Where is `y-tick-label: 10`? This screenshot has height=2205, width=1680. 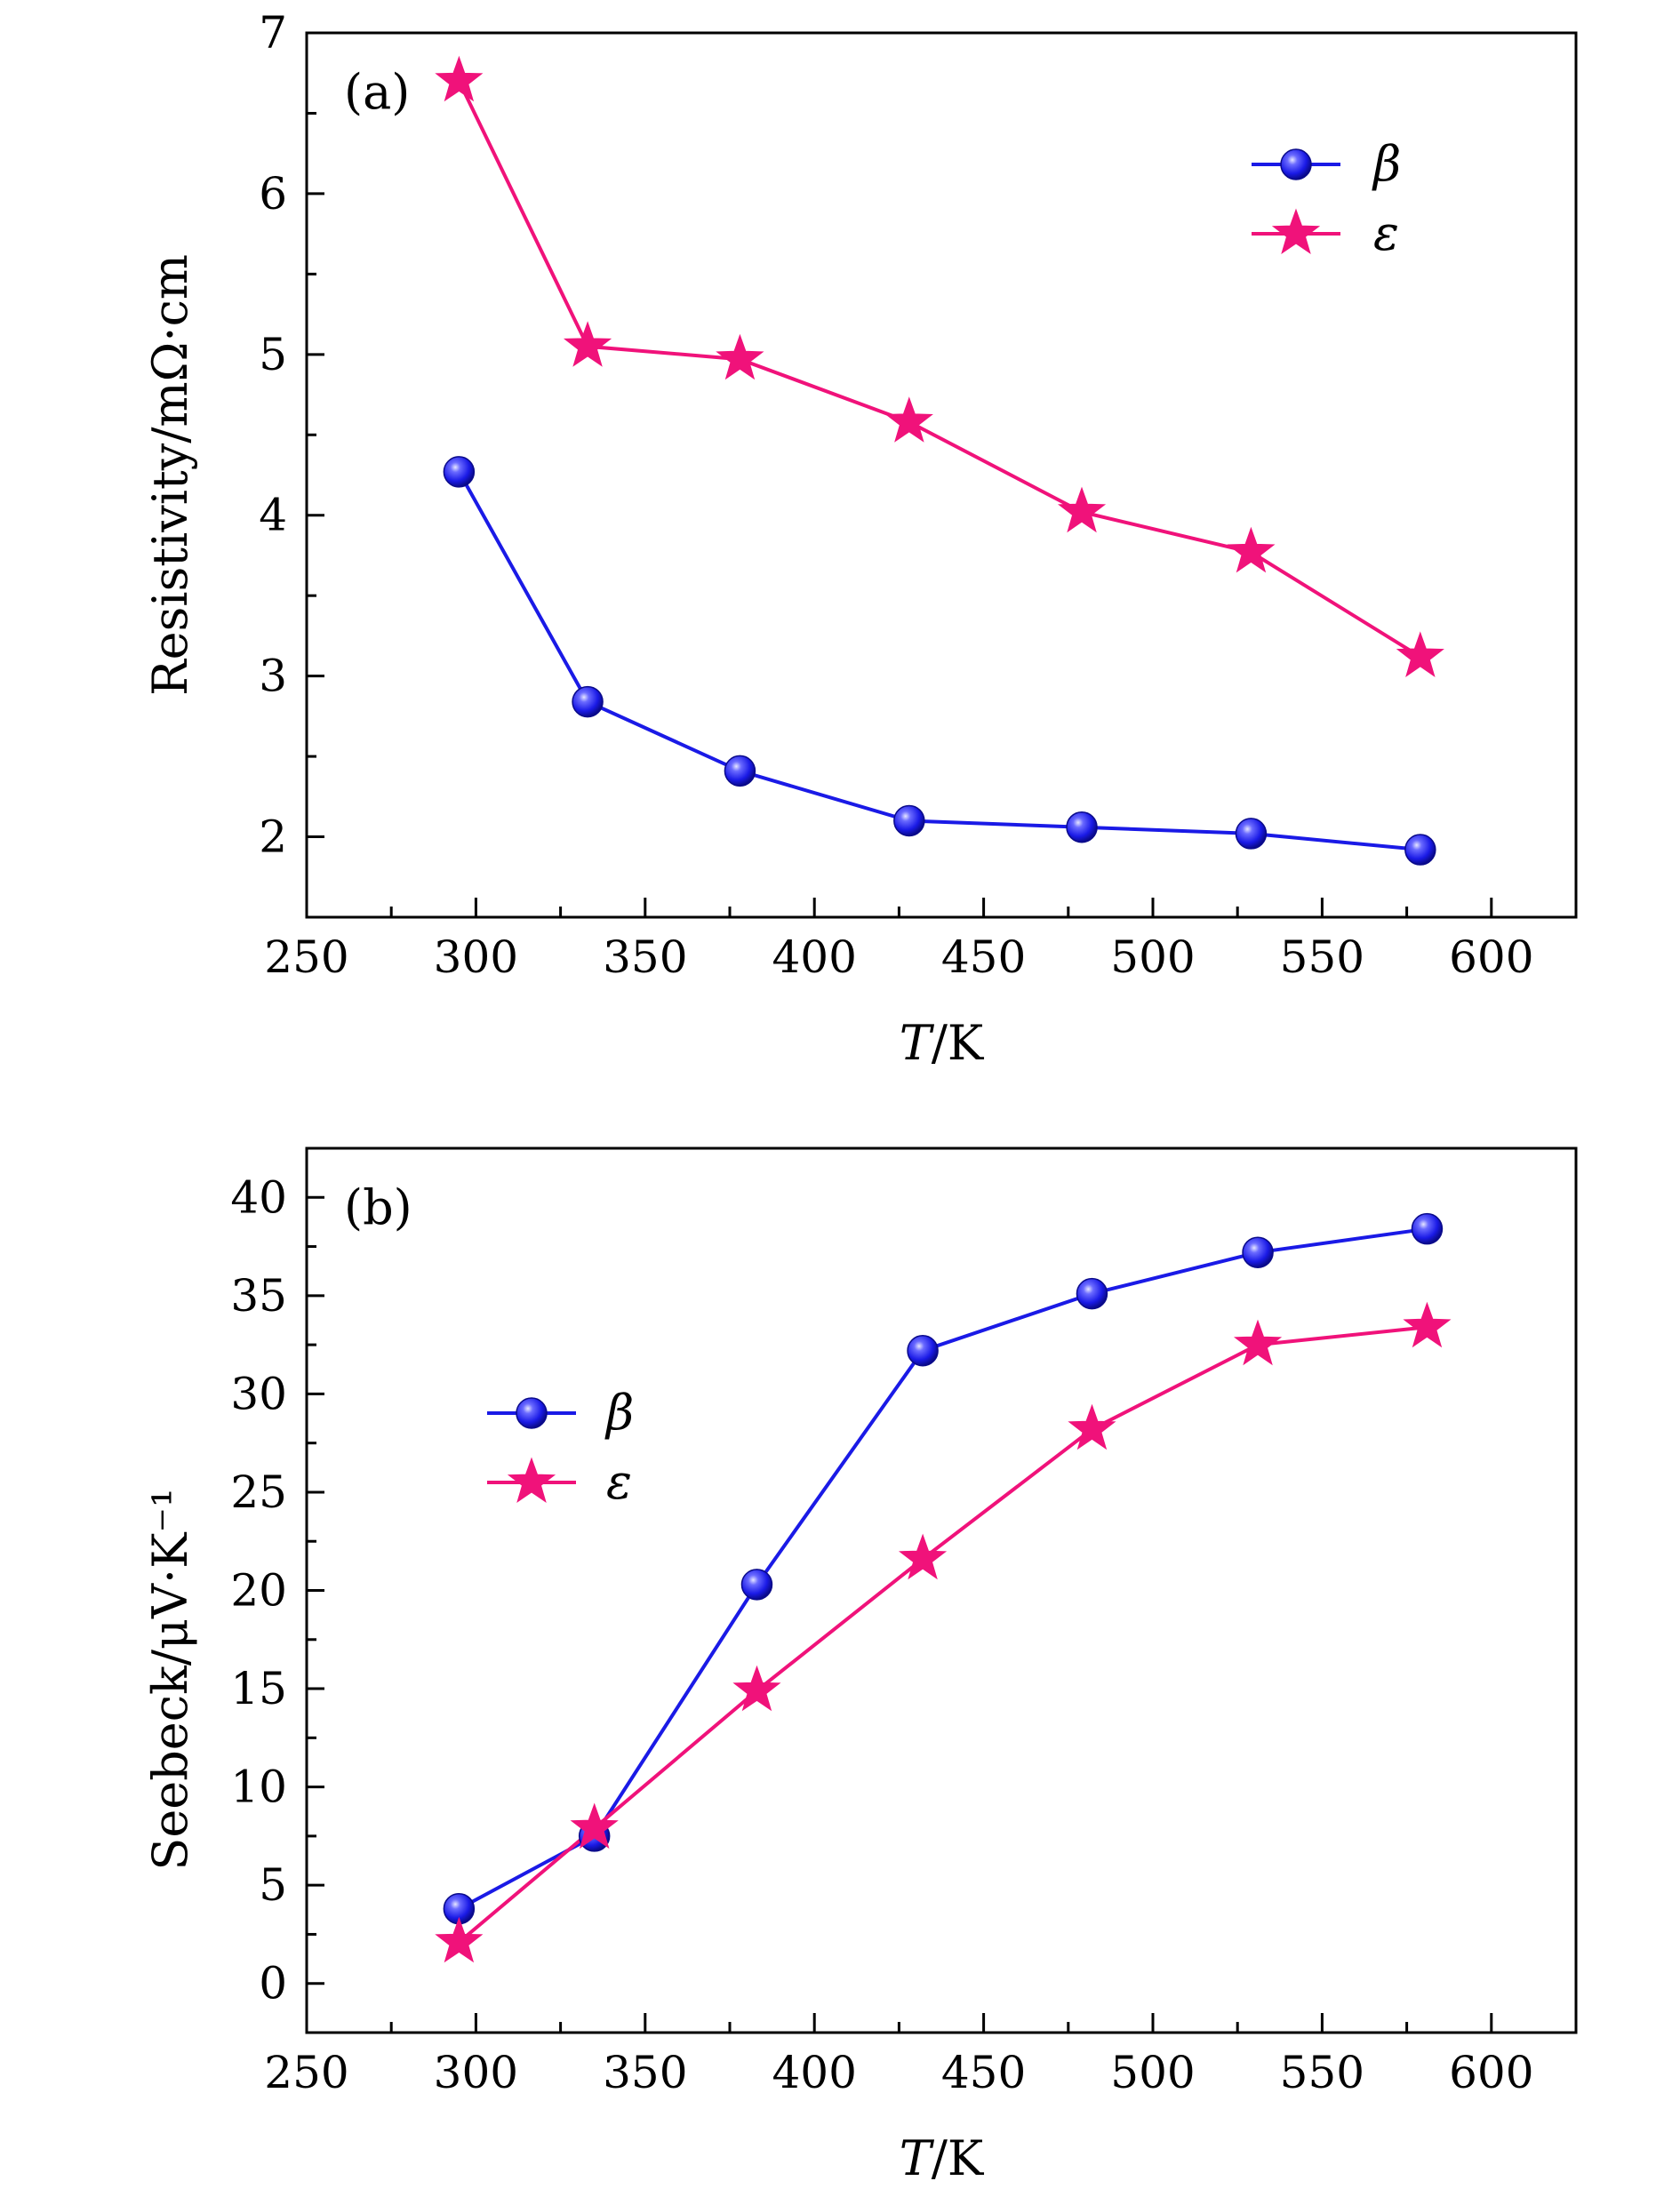 y-tick-label: 10 is located at coordinates (258, 1787).